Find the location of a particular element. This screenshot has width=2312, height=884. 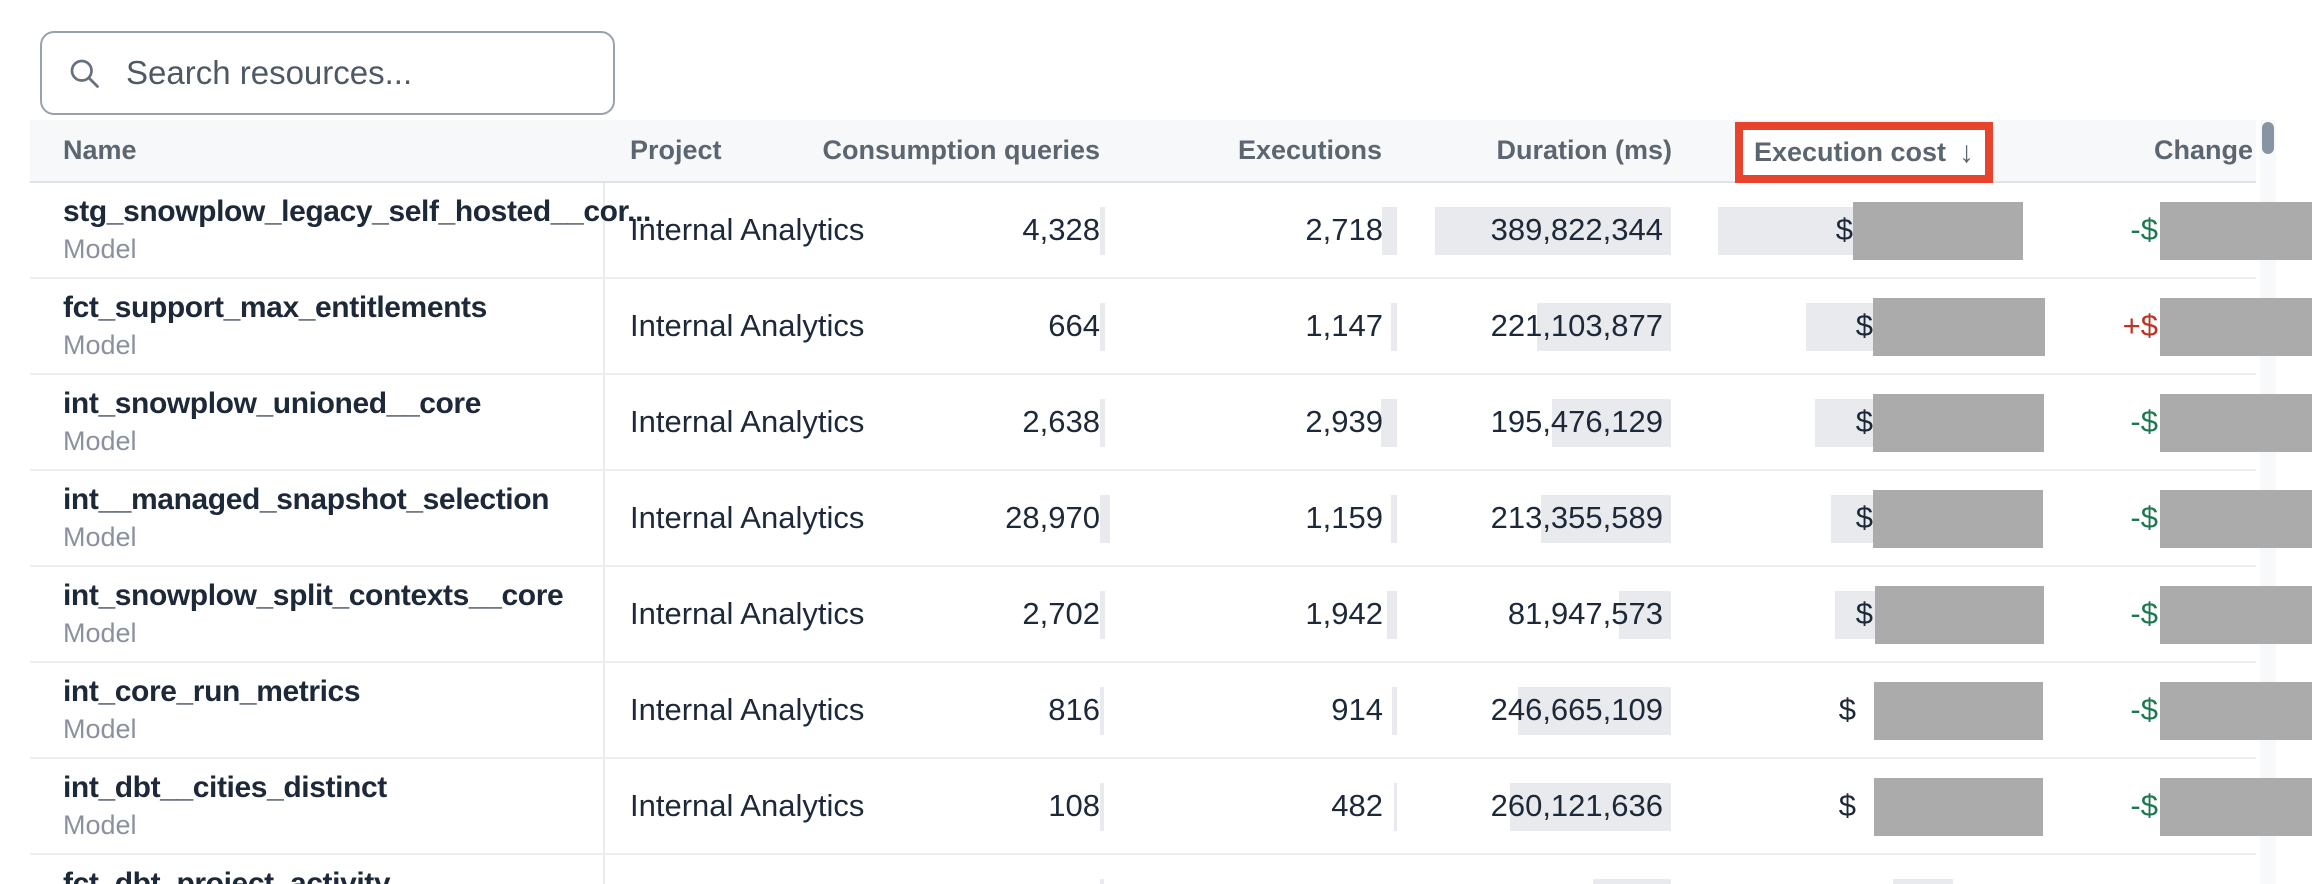

sort-desc-icon: ↓ is located at coordinates (1967, 152).